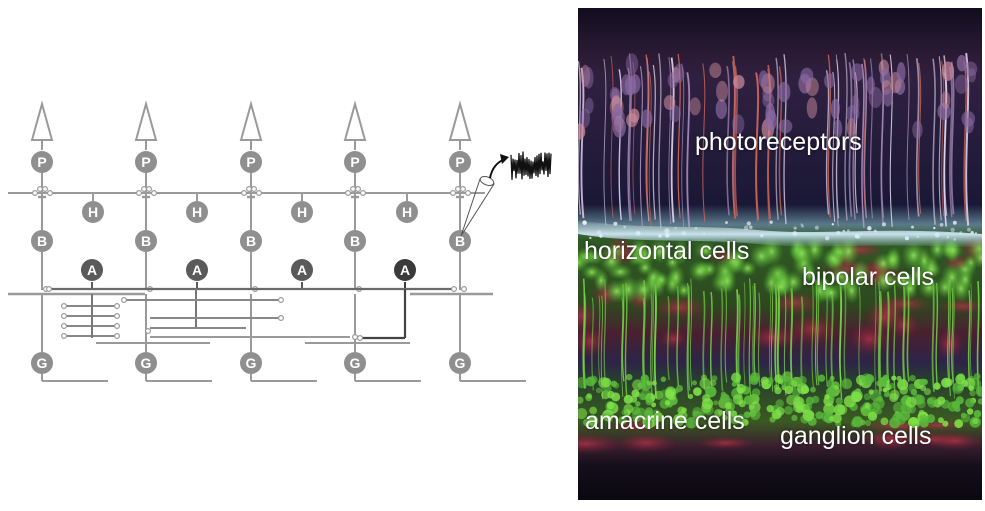  I want to click on ganglion-cell-2: G, so click(146, 363).